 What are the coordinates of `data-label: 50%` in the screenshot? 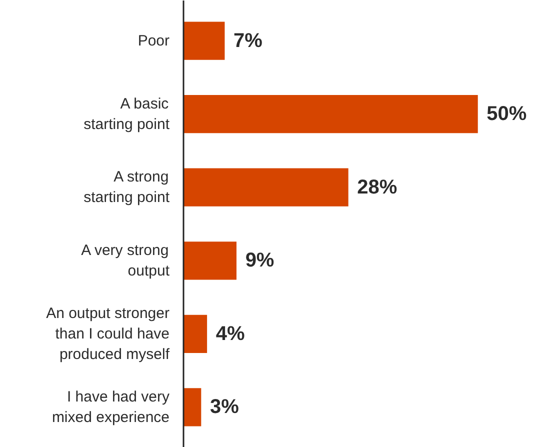 It's located at (506, 114).